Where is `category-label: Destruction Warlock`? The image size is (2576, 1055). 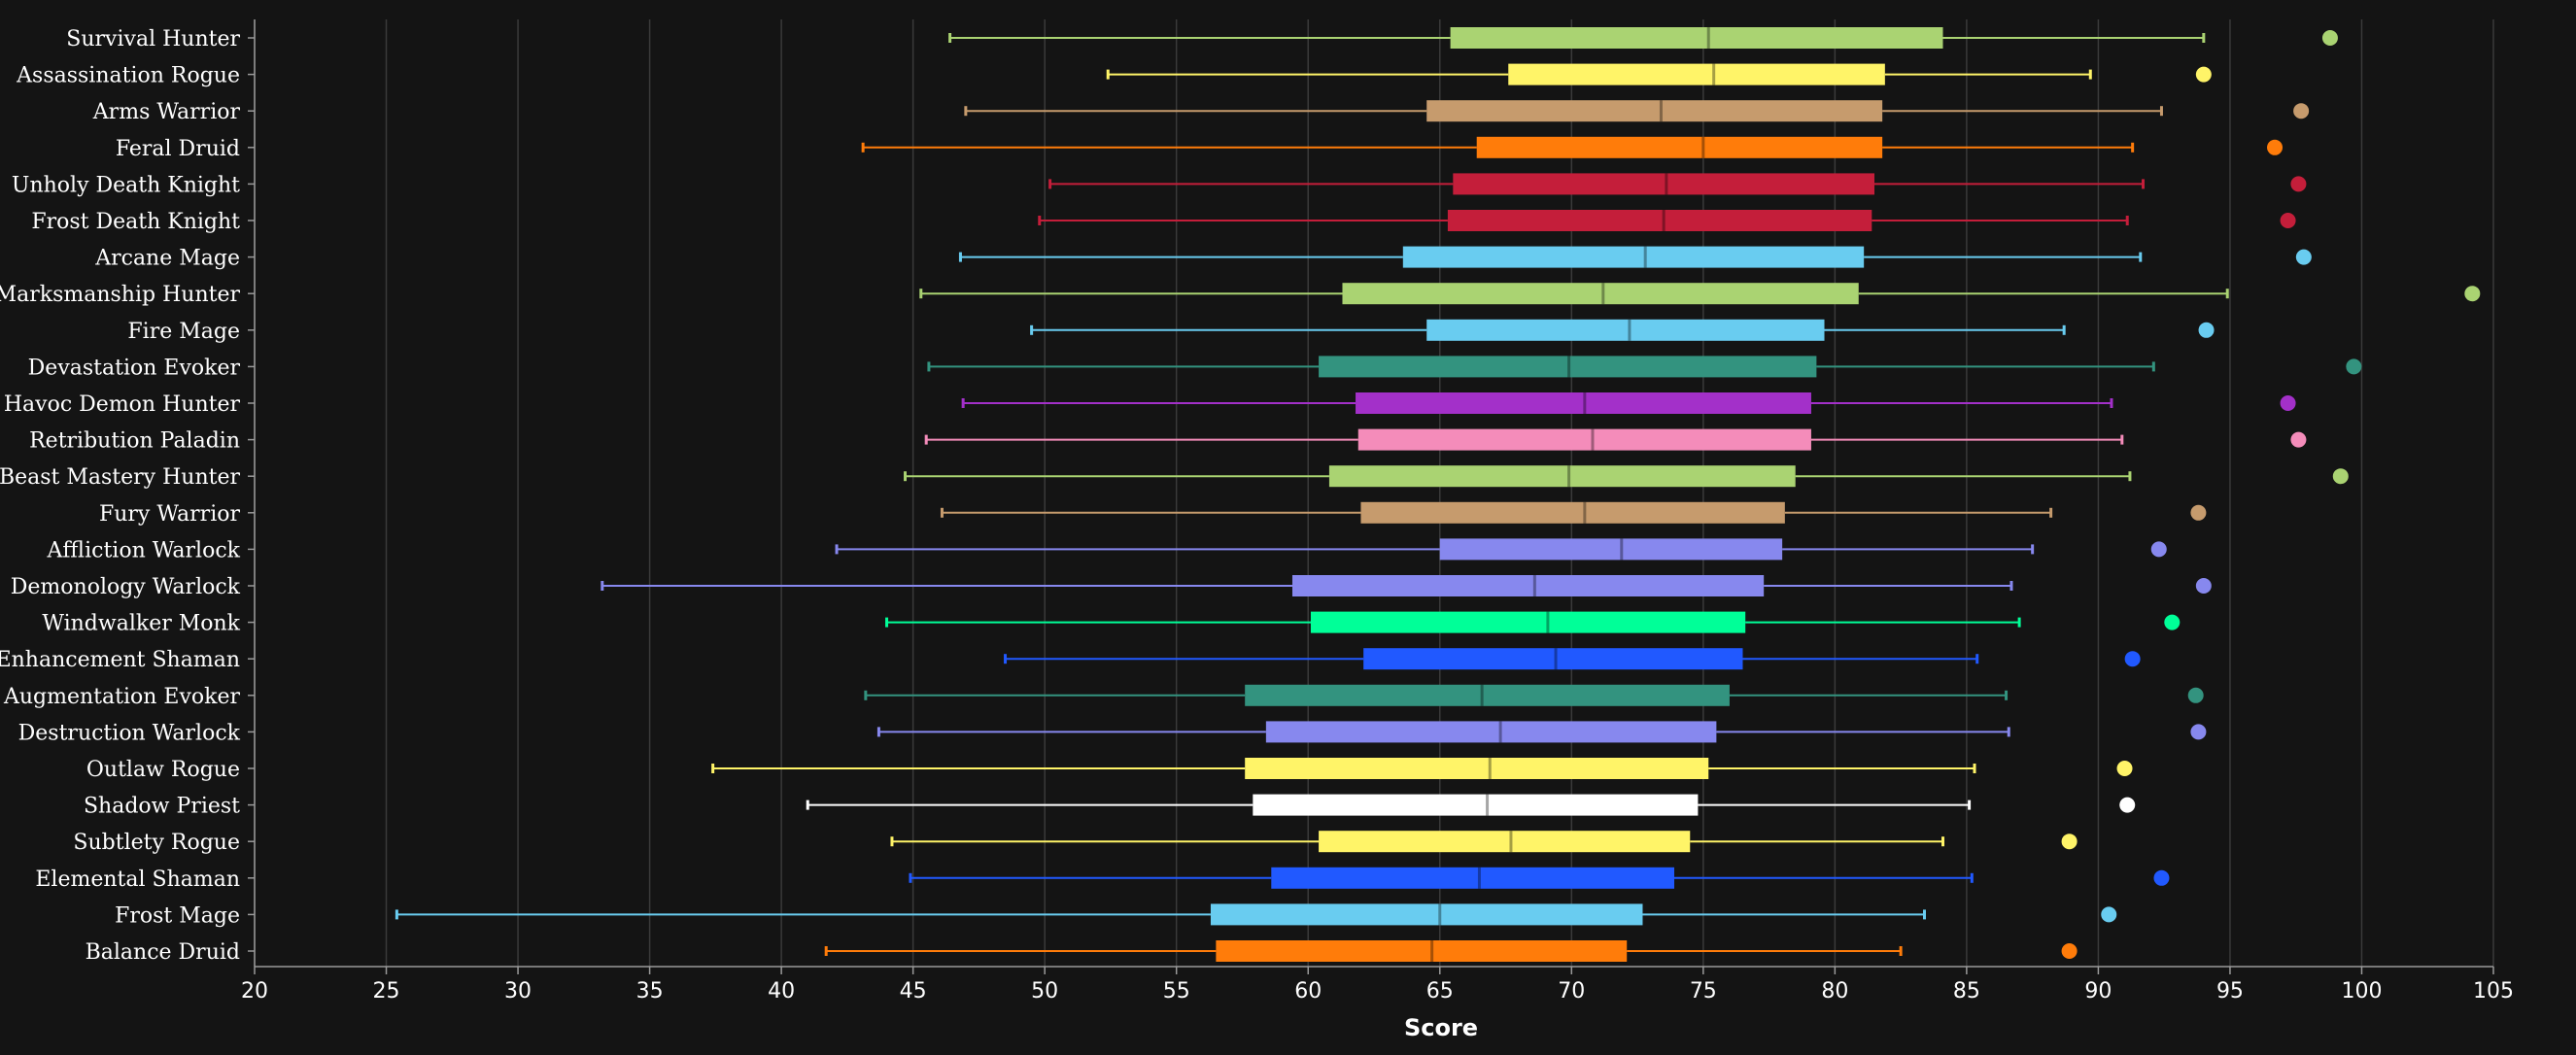
category-label: Destruction Warlock is located at coordinates (129, 733).